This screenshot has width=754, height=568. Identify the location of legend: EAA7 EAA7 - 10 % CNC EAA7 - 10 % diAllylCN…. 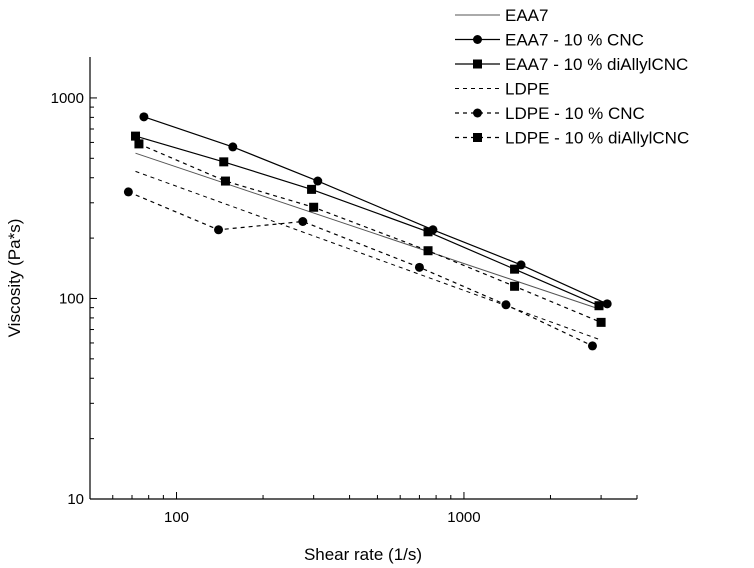
(572, 77).